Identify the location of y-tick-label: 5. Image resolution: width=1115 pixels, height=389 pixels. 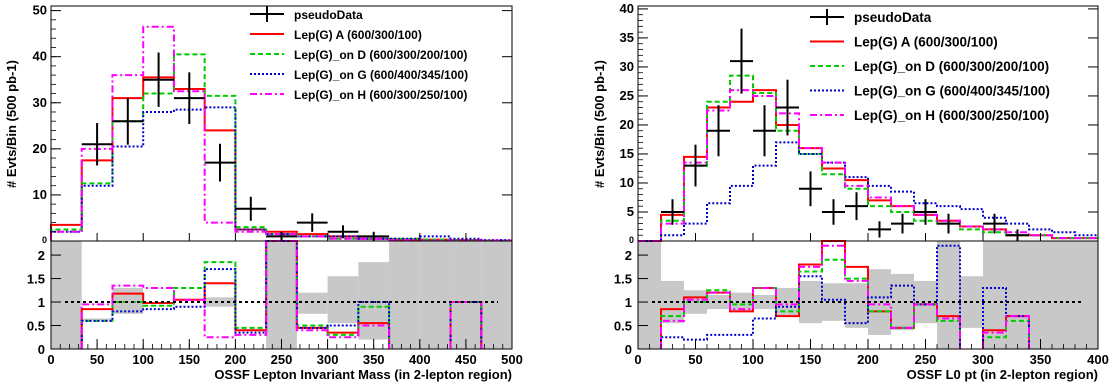
(630, 211).